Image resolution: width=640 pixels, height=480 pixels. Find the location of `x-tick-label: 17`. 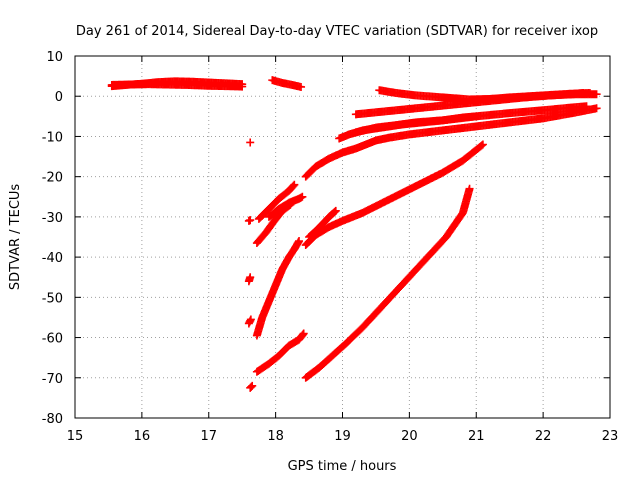

x-tick-label: 17 is located at coordinates (208, 436).